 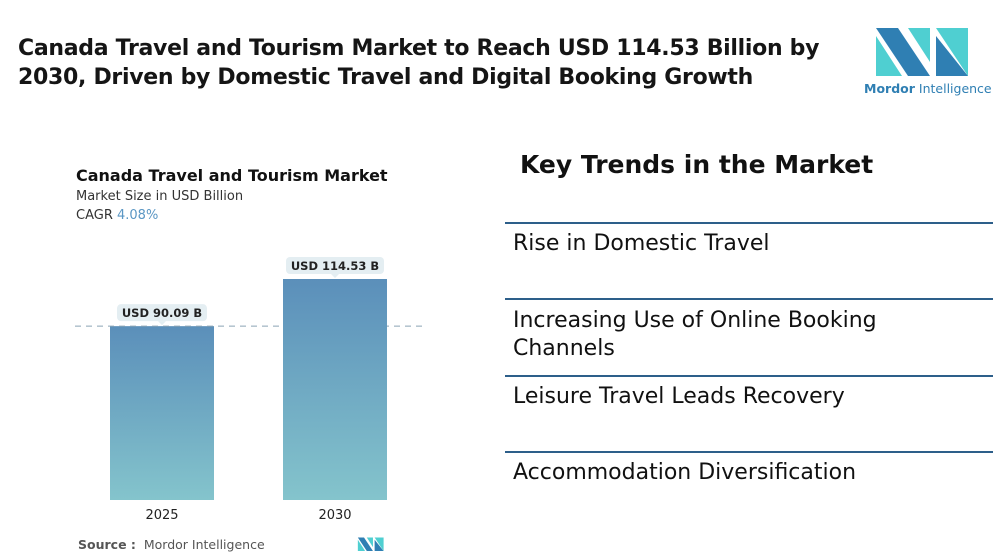 I want to click on bar-2030, so click(x=335, y=389).